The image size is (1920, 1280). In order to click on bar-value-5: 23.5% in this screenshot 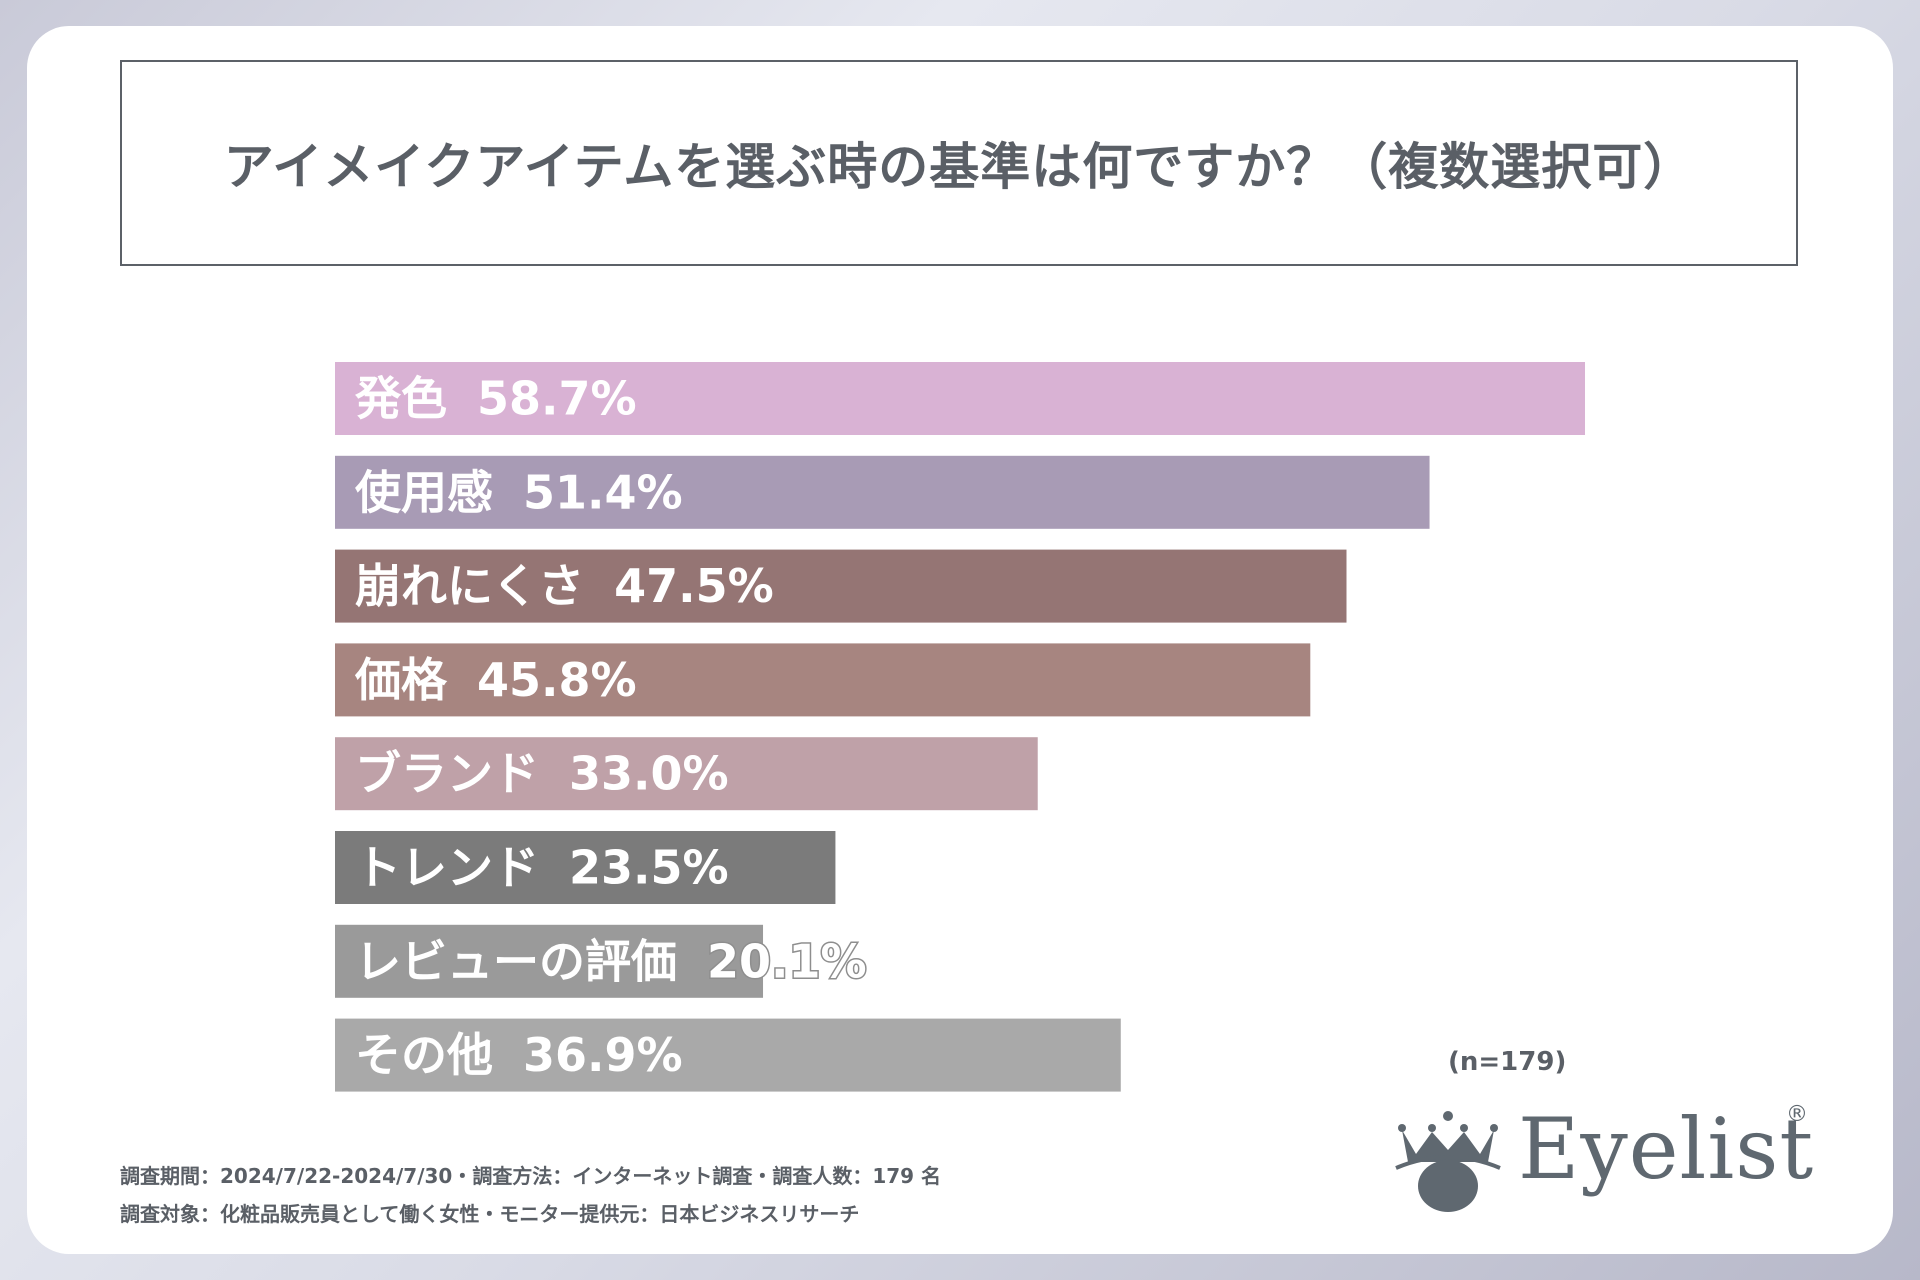, I will do `click(649, 868)`.